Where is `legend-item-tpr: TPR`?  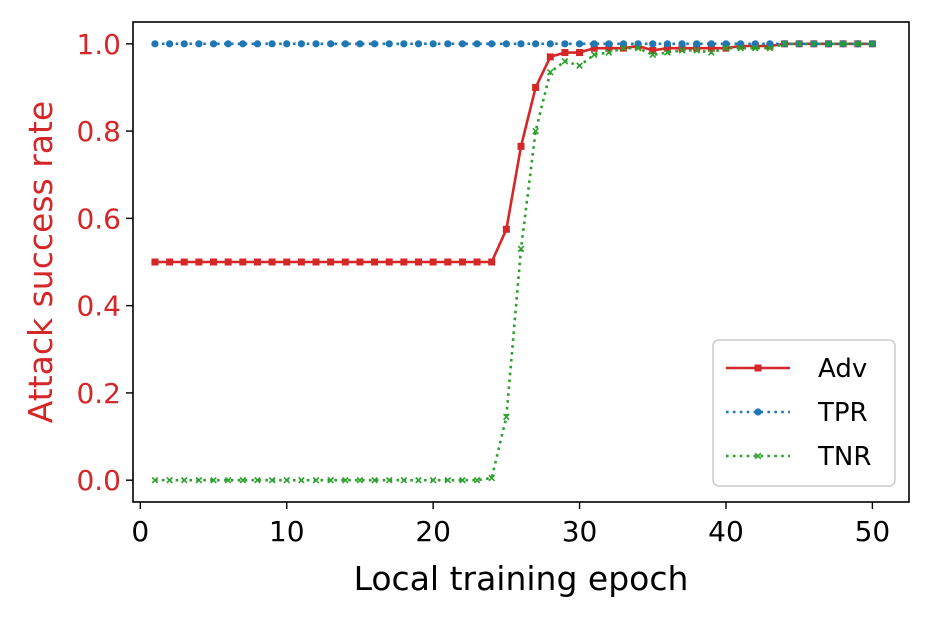 legend-item-tpr: TPR is located at coordinates (797, 413).